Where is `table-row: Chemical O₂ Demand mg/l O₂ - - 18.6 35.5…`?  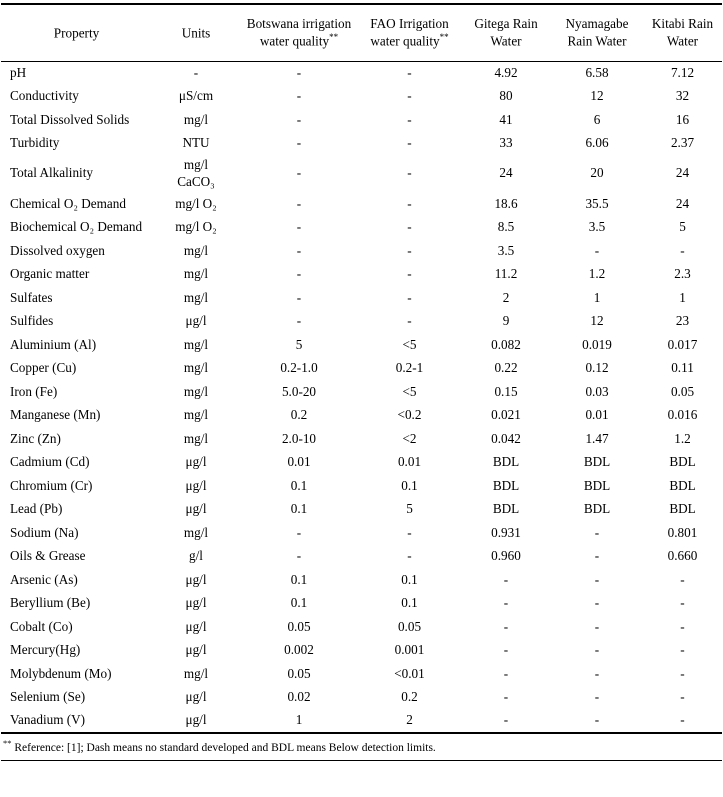 table-row: Chemical O₂ Demand mg/l O₂ - - 18.6 35.5… is located at coordinates (361, 204).